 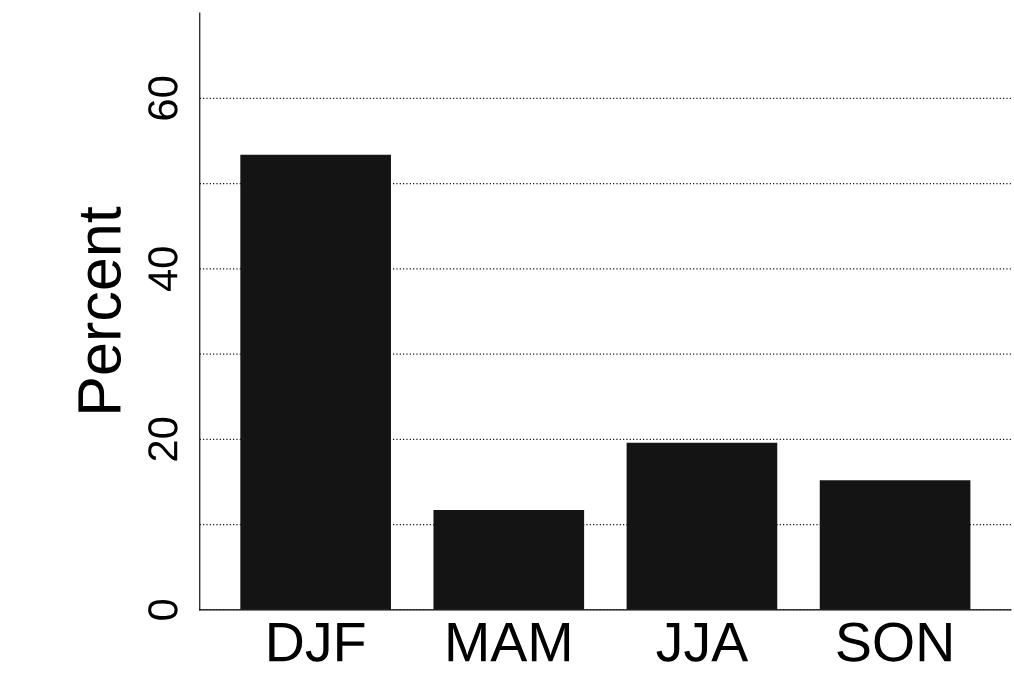 What do you see at coordinates (317, 642) in the screenshot?
I see `x-tick-label: DJF` at bounding box center [317, 642].